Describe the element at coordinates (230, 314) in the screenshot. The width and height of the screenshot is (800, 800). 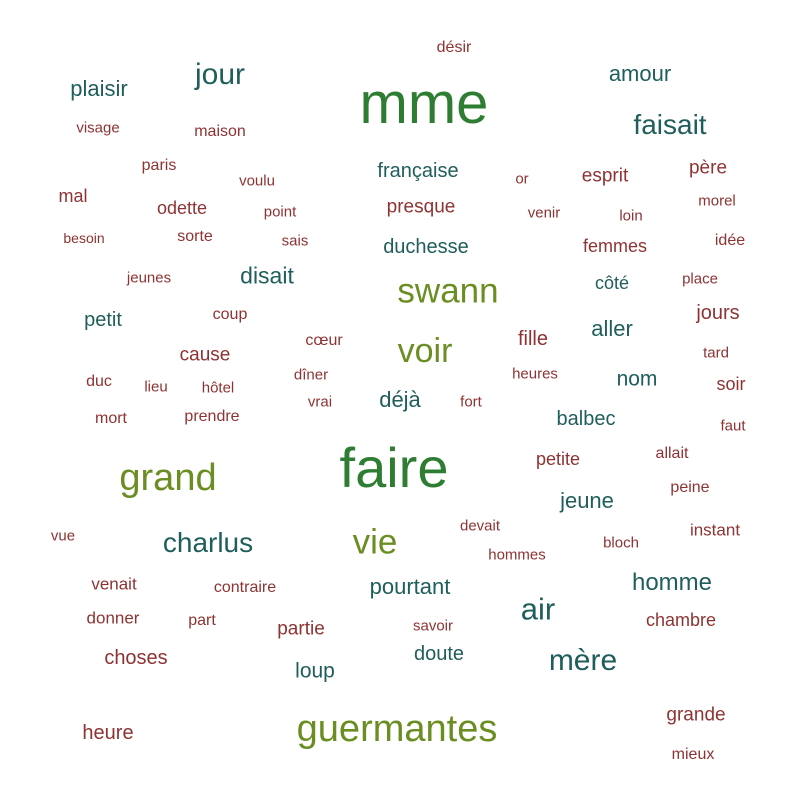
I see `word-coup: coup` at that location.